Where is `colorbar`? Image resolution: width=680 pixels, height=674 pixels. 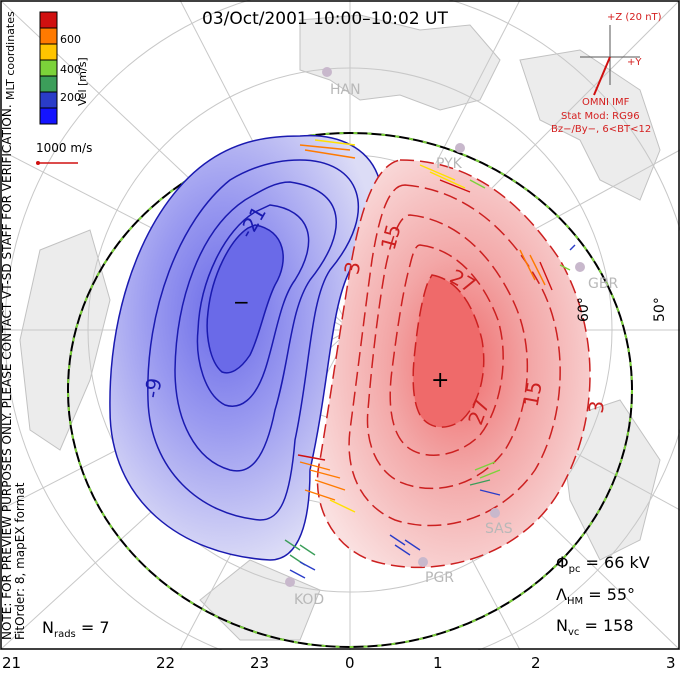
colorbar is located at coordinates (48, 68).